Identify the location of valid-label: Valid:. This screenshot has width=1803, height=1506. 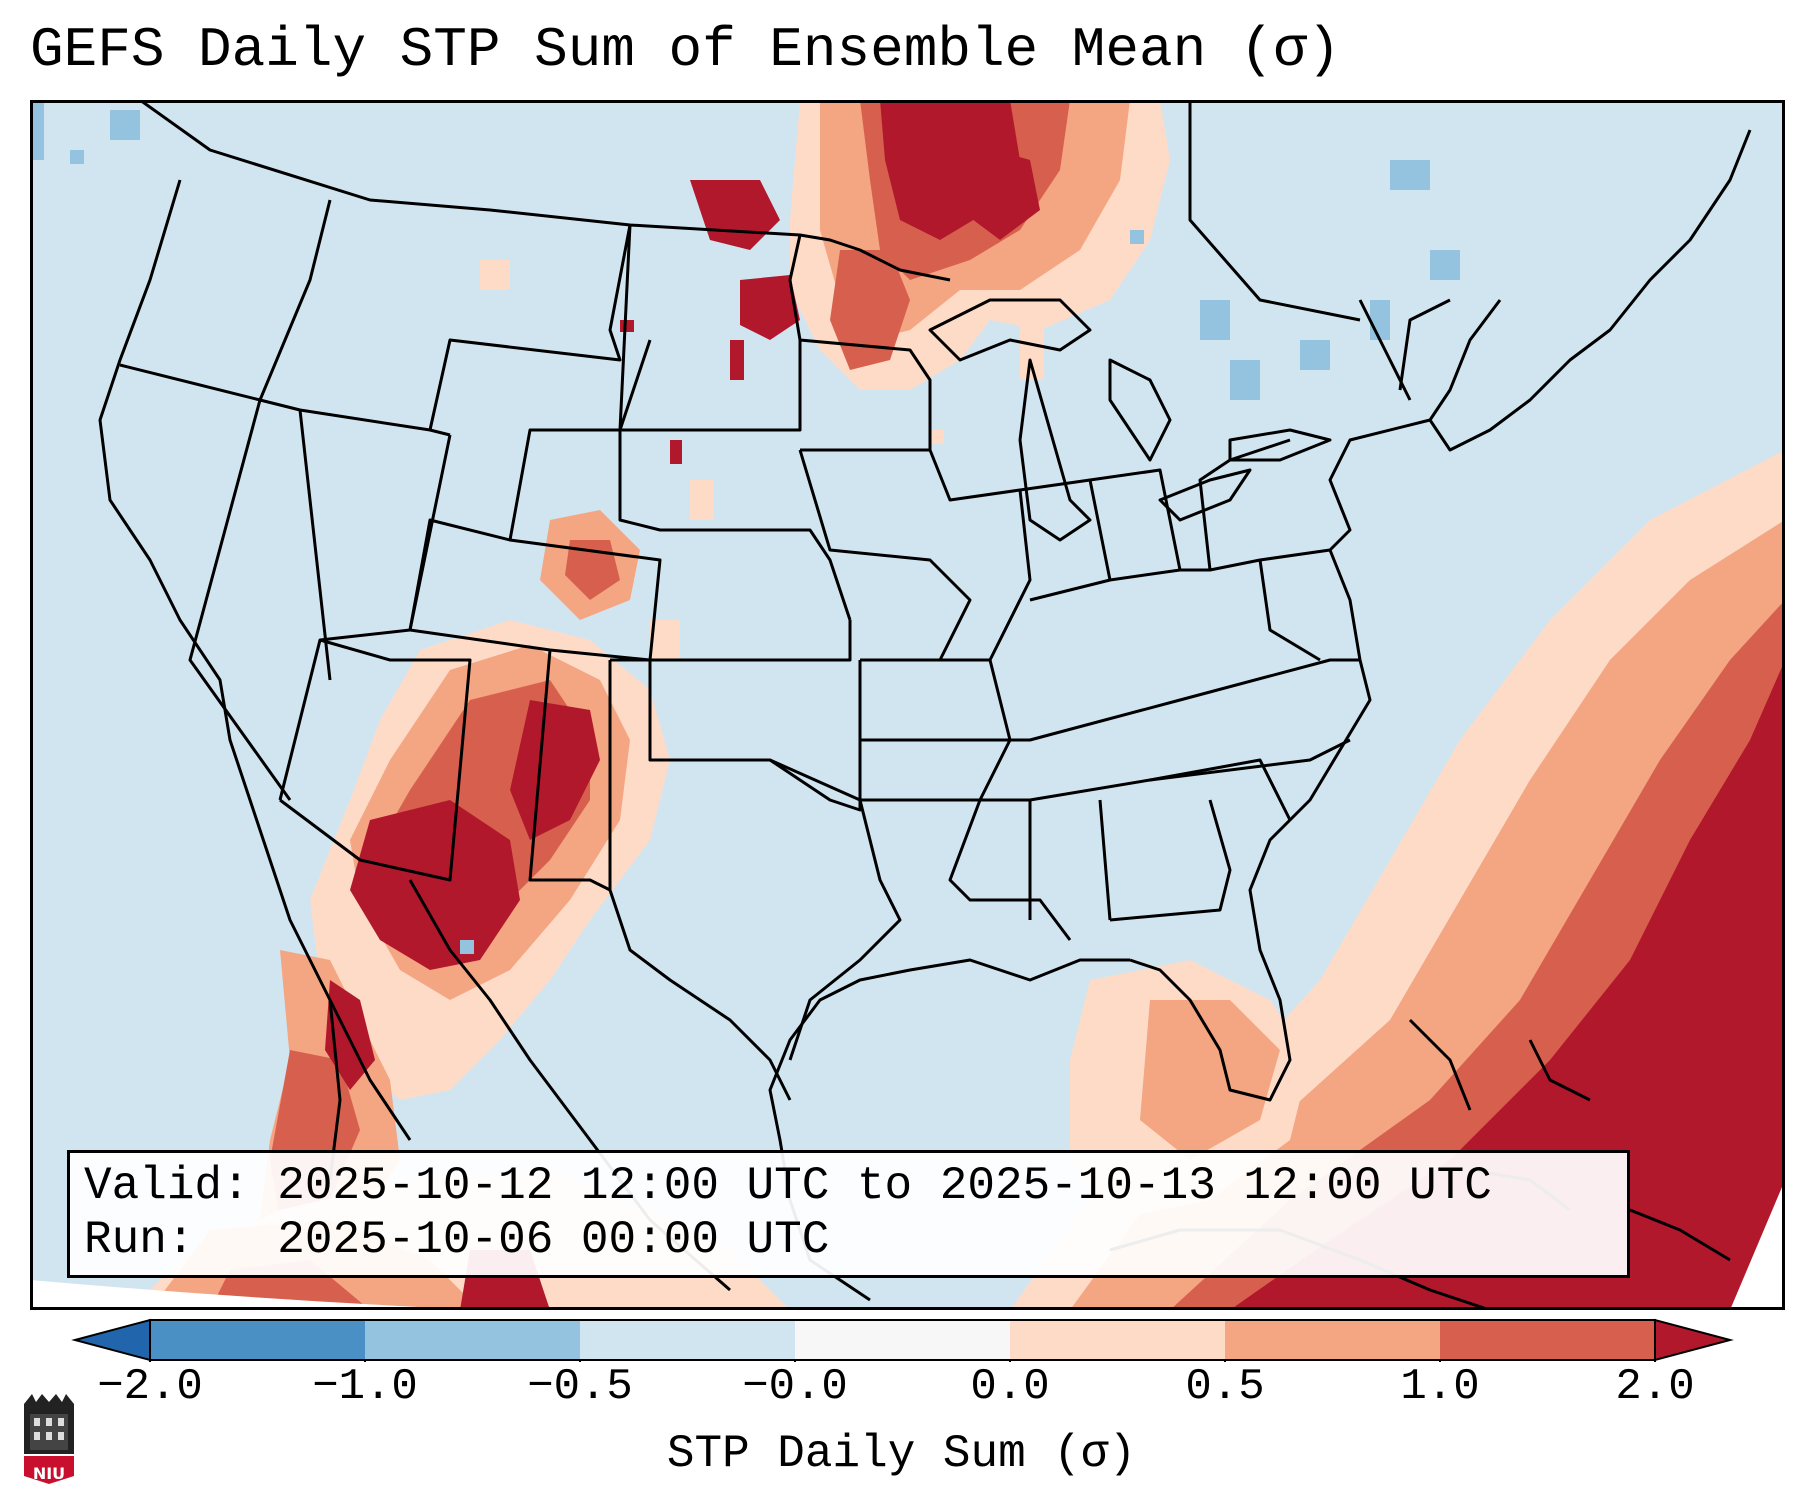
(167, 1186).